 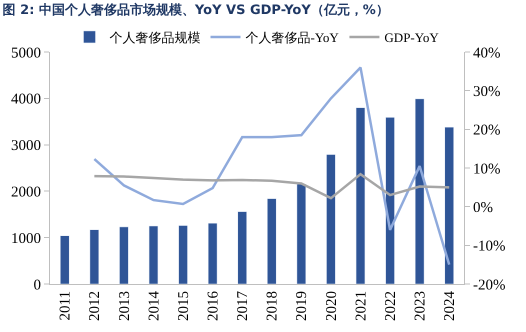 What do you see at coordinates (483, 208) in the screenshot?
I see `y2-tick-label: 0%` at bounding box center [483, 208].